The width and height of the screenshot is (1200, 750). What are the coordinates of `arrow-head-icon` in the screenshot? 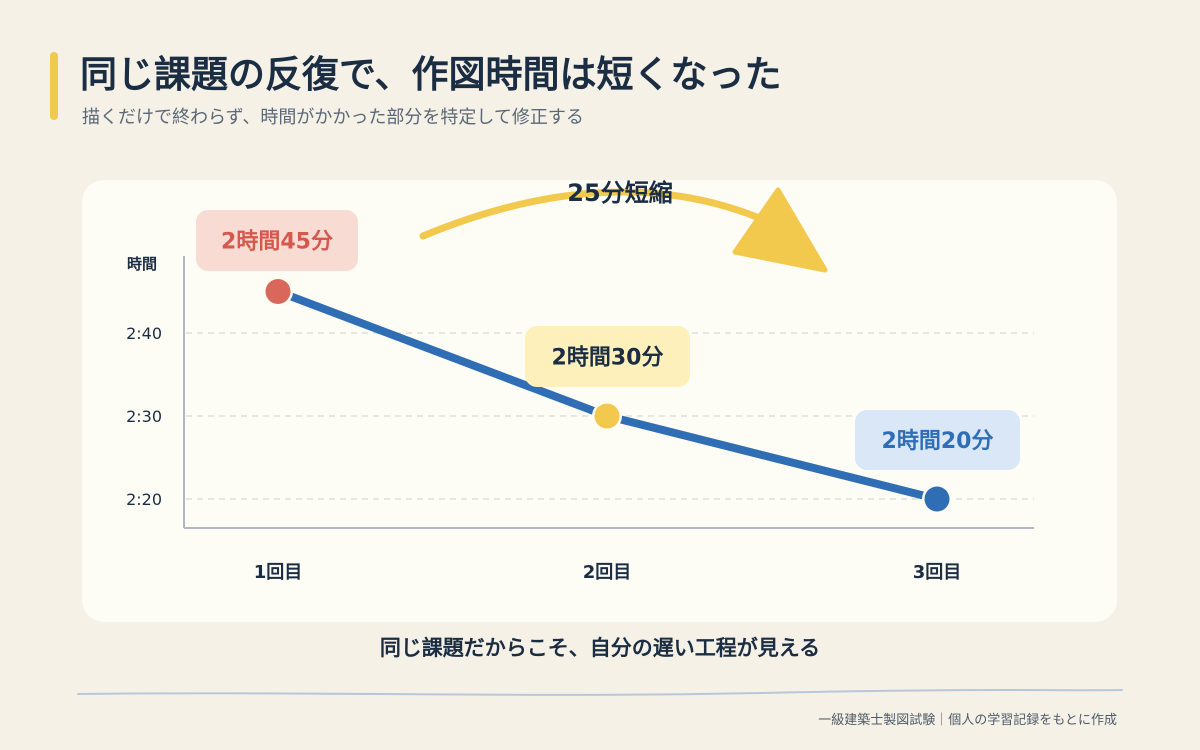 It's located at (780, 230).